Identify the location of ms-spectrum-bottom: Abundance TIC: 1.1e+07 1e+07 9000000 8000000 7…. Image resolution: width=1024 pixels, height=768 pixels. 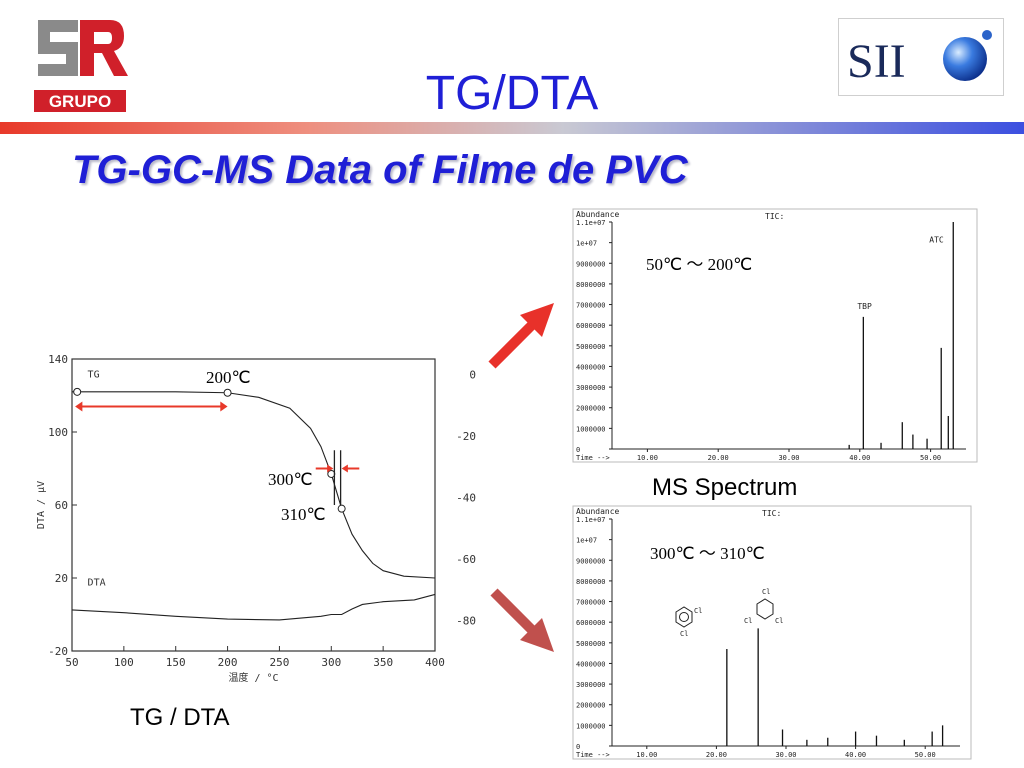
(772, 632).